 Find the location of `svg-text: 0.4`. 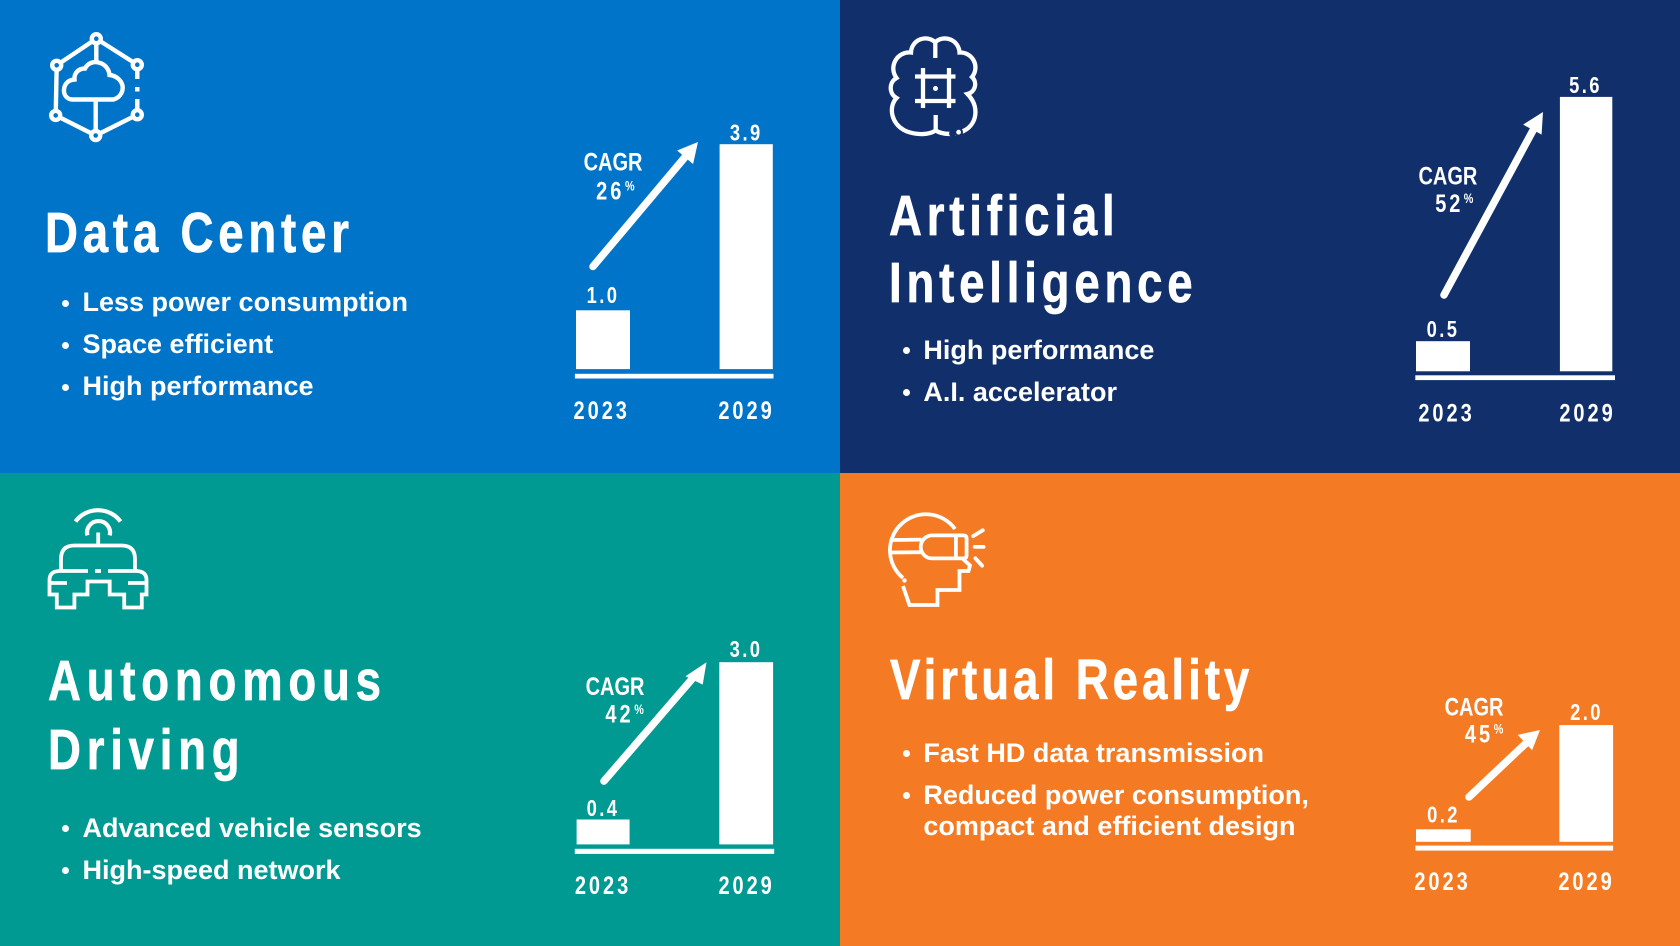

svg-text: 0.4 is located at coordinates (603, 808).